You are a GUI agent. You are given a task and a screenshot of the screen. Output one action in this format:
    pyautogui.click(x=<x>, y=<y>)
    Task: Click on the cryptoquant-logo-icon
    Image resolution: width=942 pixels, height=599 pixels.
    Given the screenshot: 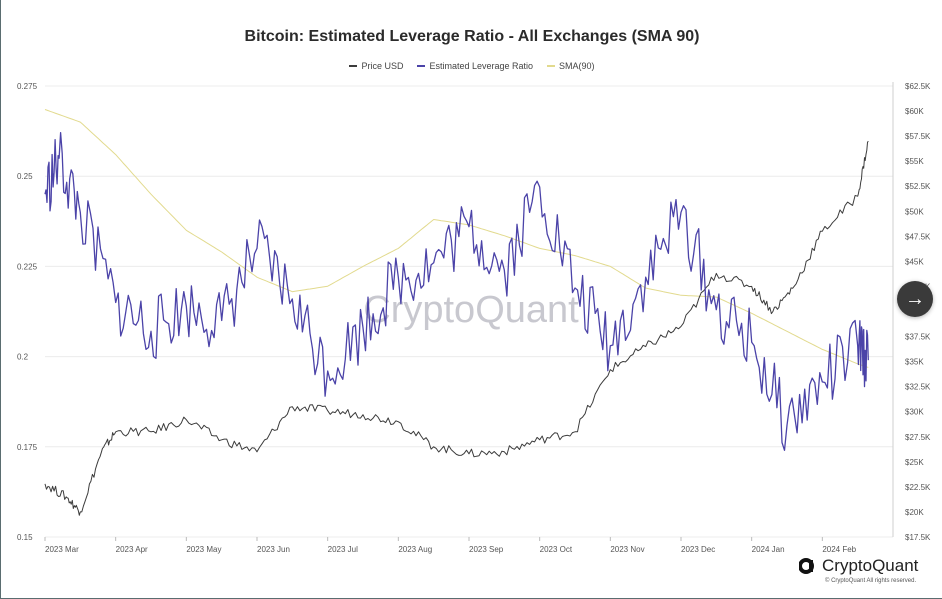 What is the action you would take?
    pyautogui.click(x=806, y=566)
    